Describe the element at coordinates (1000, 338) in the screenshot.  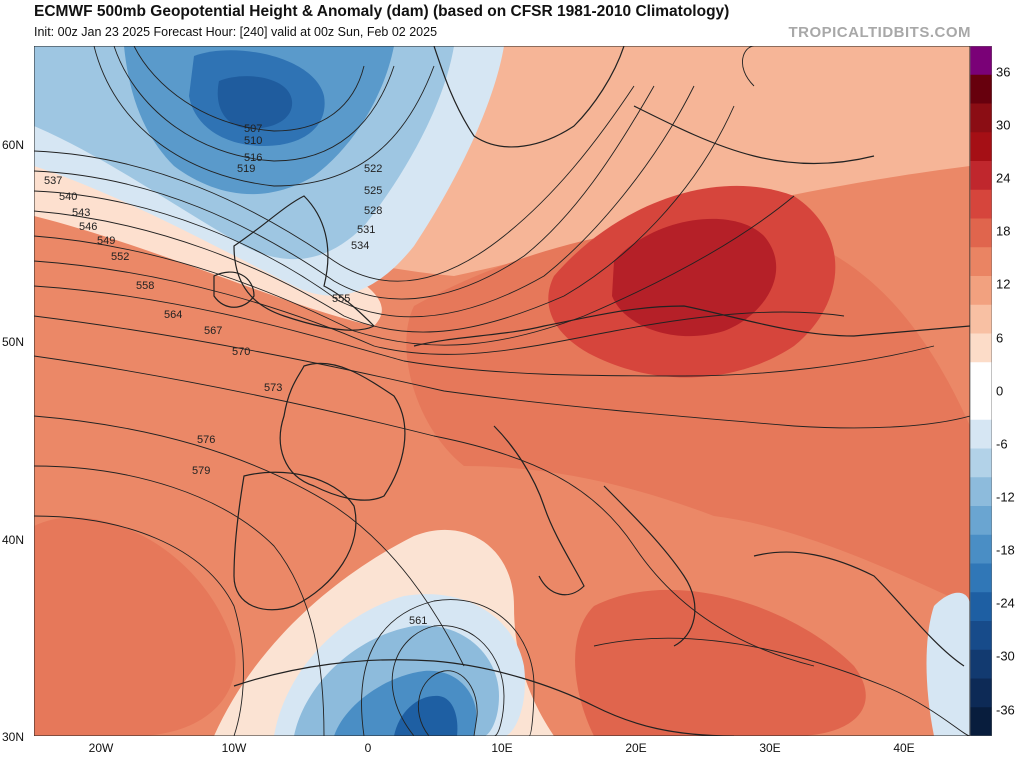
I see `colorbar-label: 6` at that location.